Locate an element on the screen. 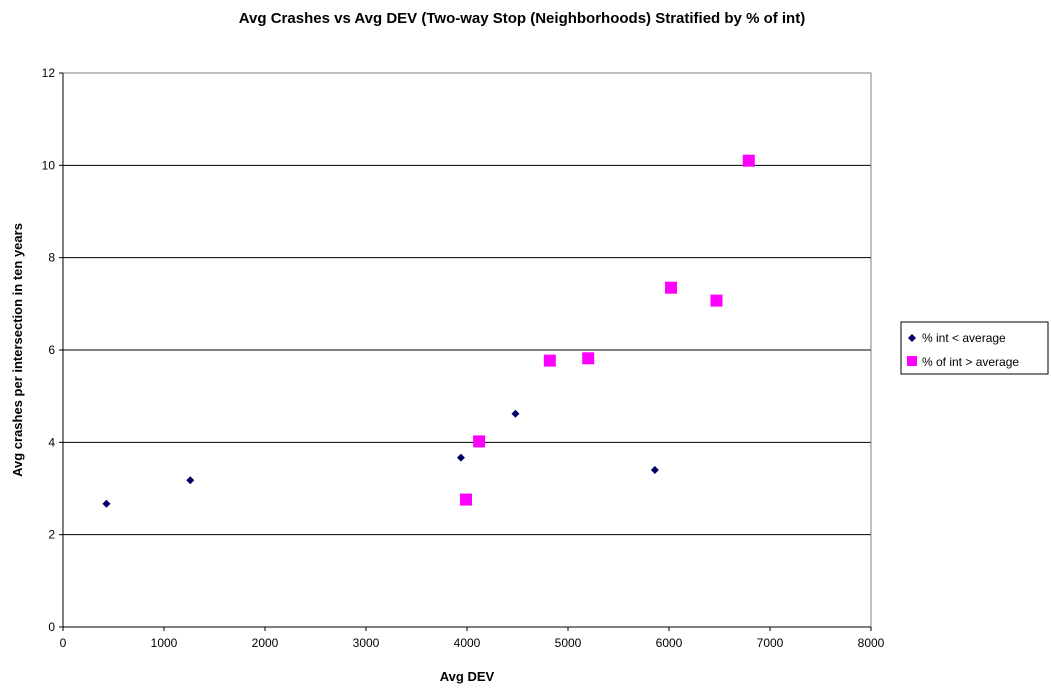 The image size is (1051, 689). legend-label-series-2: % of int > average is located at coordinates (970, 362).